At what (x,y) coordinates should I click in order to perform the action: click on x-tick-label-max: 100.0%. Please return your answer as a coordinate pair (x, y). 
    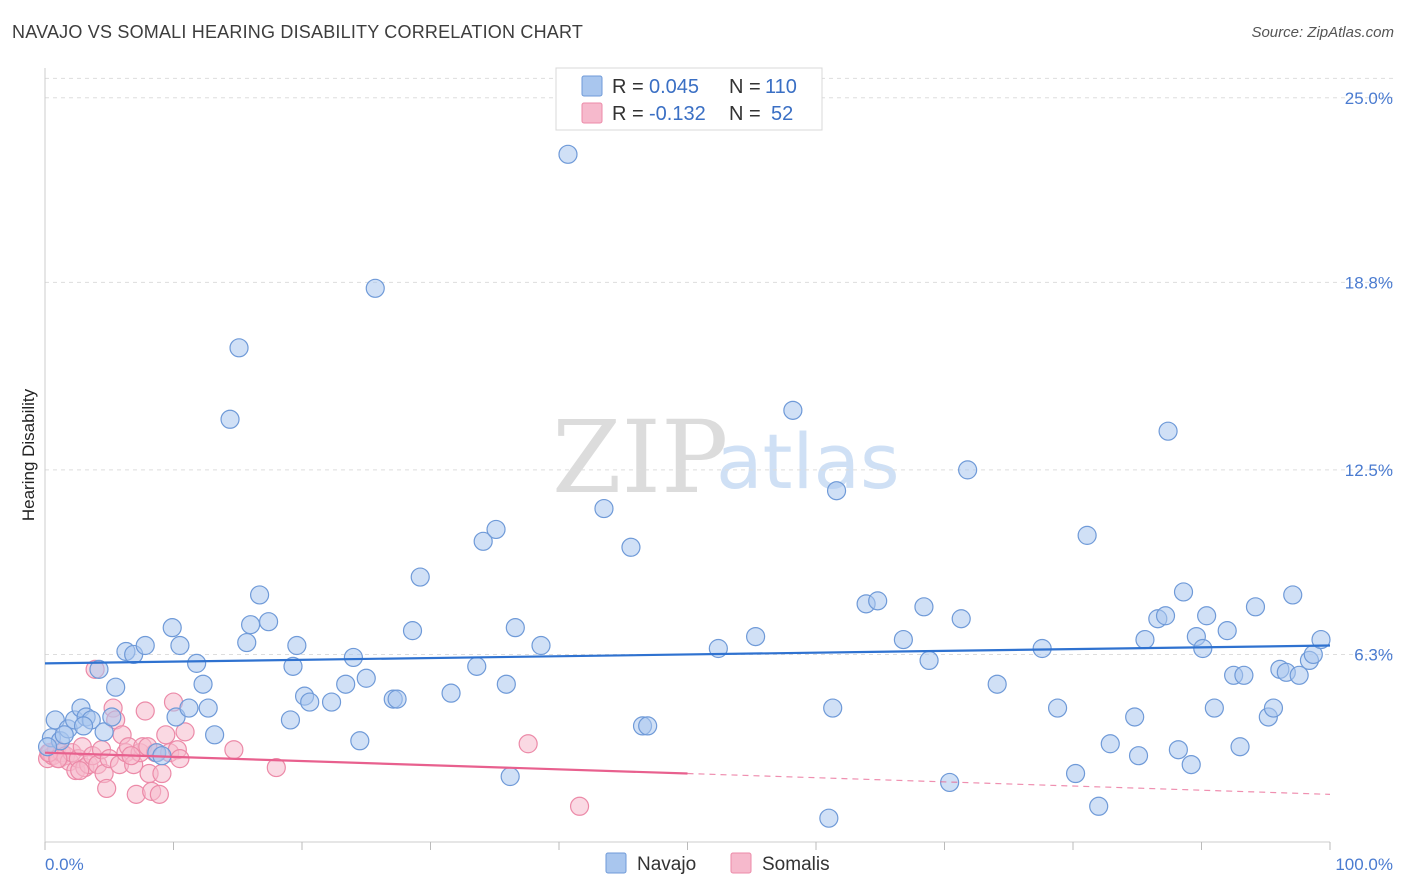
    Looking at the image, I should click on (1364, 864).